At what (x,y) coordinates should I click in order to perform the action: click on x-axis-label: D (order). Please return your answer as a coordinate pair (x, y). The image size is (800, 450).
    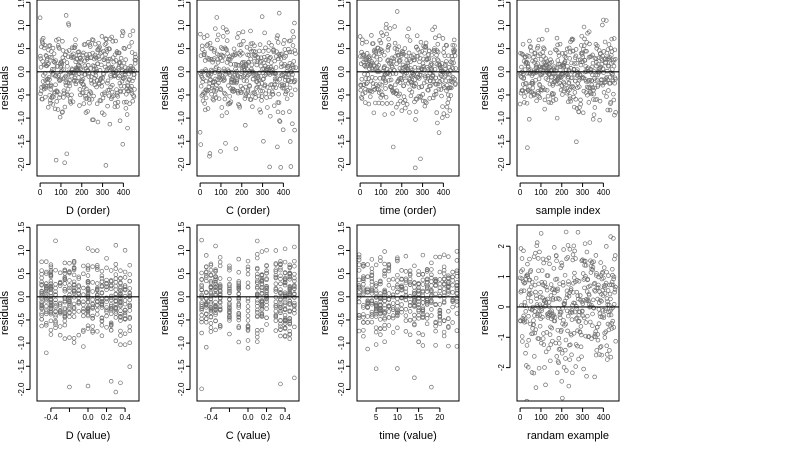
    Looking at the image, I should click on (88, 211).